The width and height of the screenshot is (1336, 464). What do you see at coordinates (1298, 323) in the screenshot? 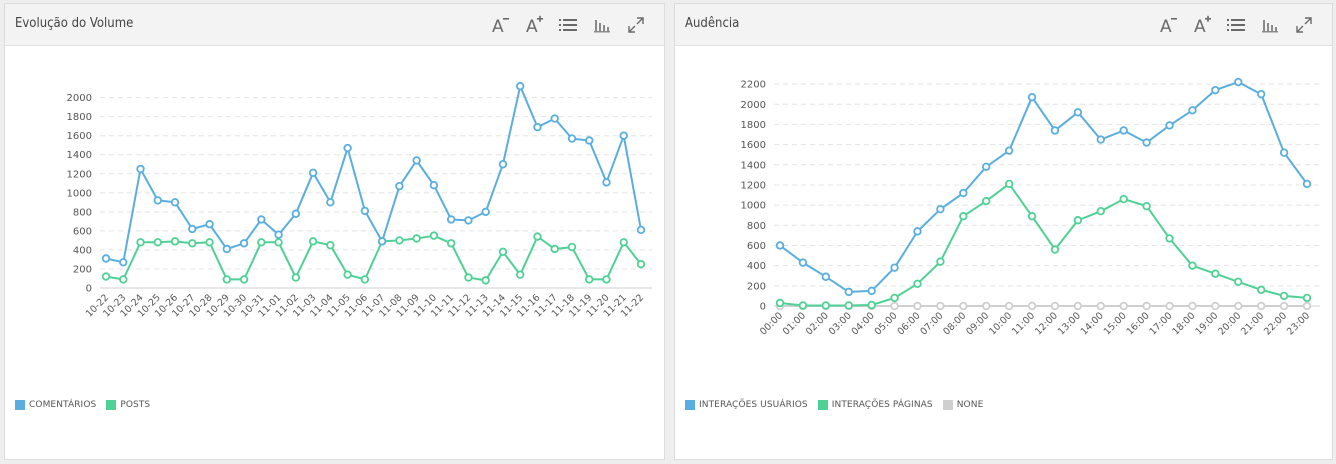
I see `x-tick-label: 23:00` at bounding box center [1298, 323].